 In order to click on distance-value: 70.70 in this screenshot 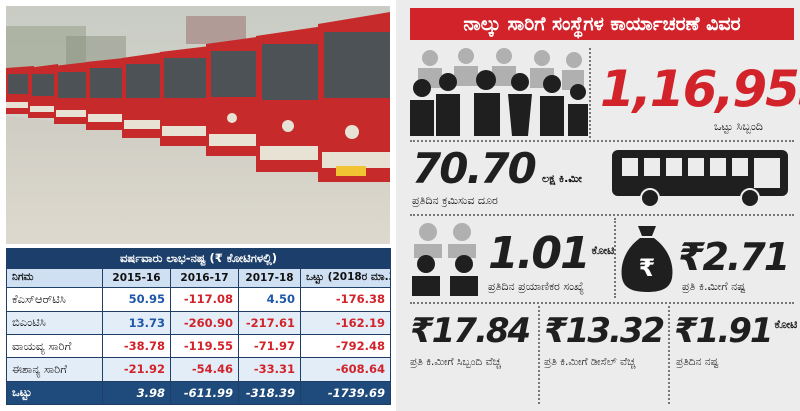, I will do `click(474, 168)`.